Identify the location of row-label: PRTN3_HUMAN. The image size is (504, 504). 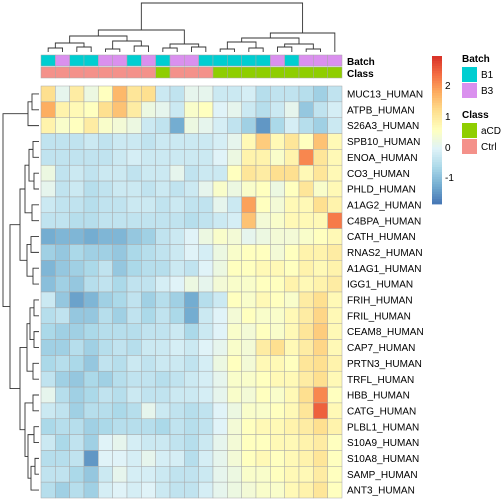
(384, 364).